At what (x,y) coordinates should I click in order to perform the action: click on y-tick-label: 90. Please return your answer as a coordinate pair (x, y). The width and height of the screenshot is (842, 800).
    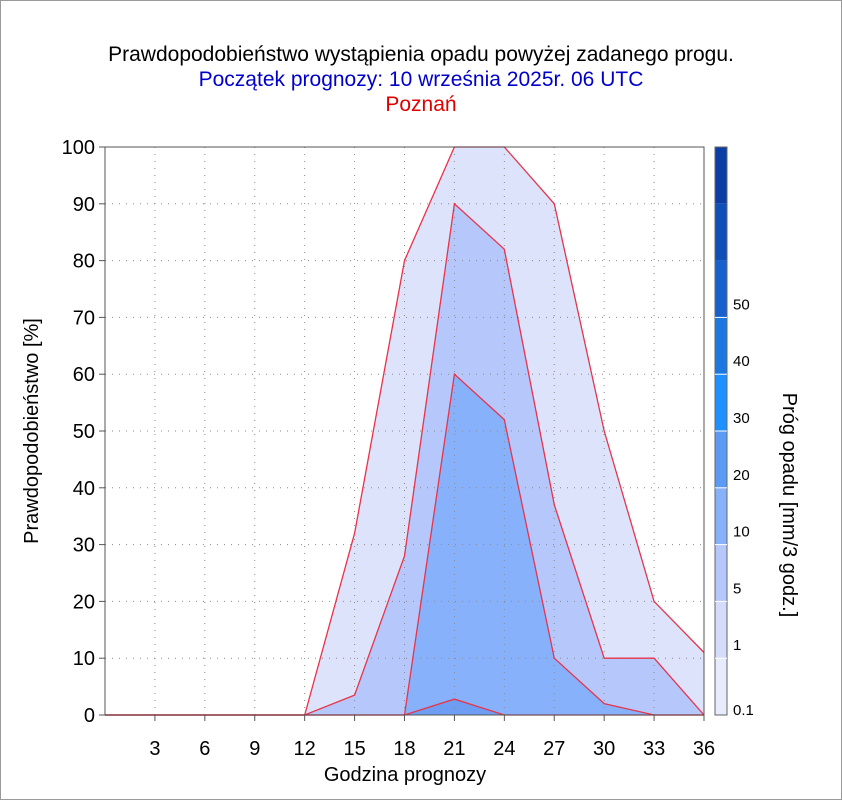
    Looking at the image, I should click on (84, 205).